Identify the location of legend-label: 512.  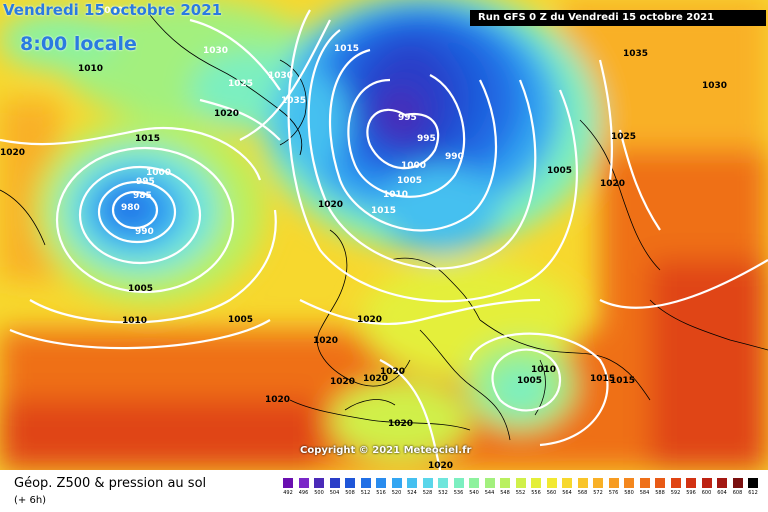
(365, 493).